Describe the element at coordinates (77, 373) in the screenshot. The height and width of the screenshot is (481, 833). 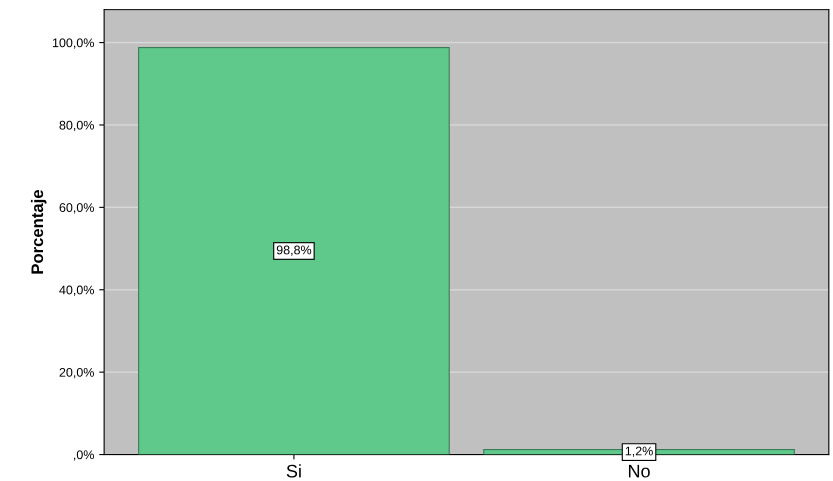
I see `y-tick-label: 20,0%` at that location.